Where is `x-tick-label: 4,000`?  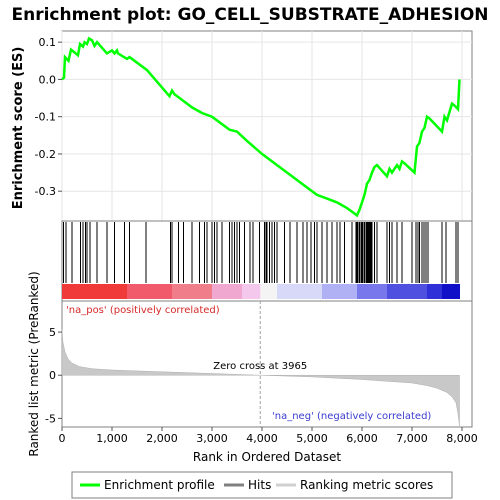 x-tick-label: 4,000 is located at coordinates (262, 438).